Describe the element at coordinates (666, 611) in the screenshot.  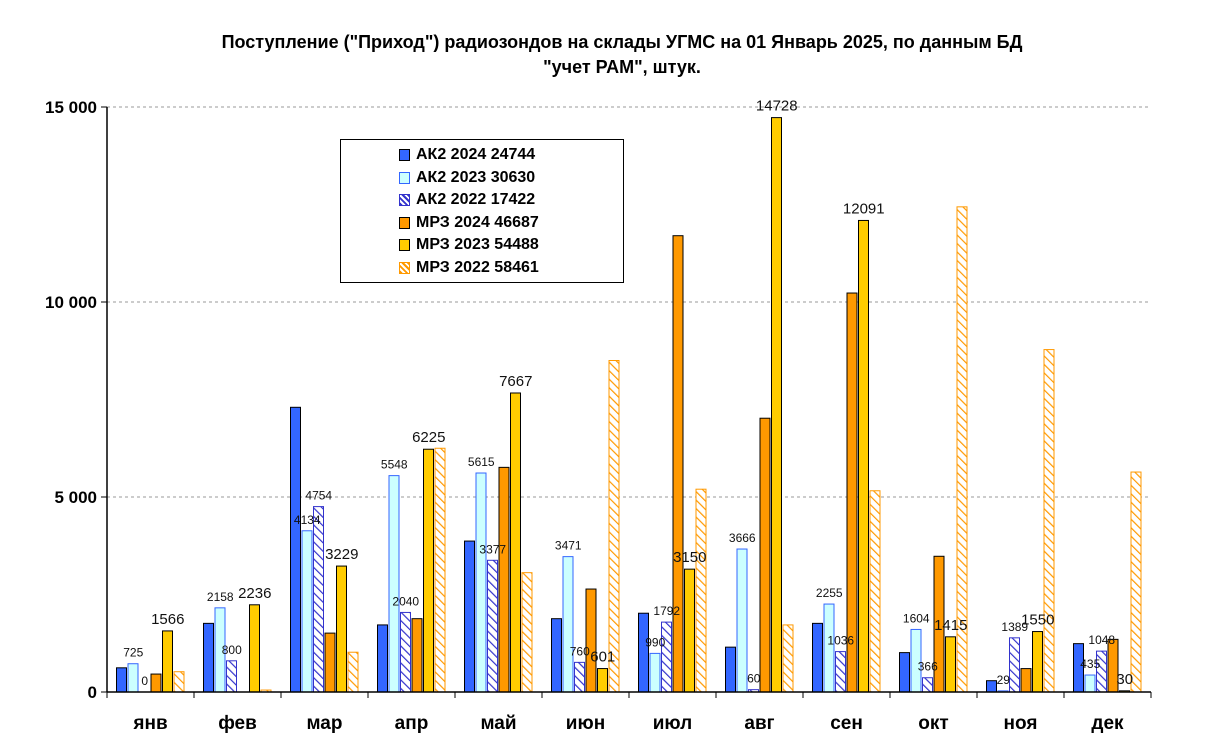
I see `data-label: 1792` at that location.